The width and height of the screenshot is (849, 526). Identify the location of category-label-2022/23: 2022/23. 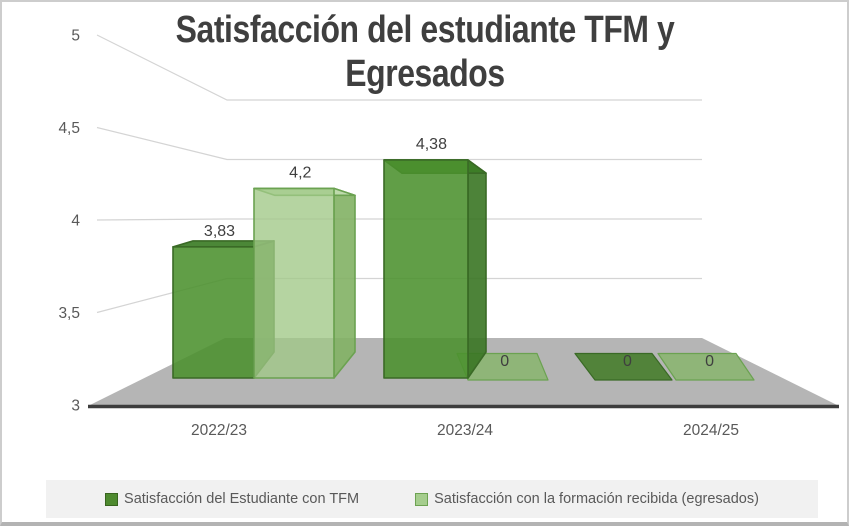
(219, 430).